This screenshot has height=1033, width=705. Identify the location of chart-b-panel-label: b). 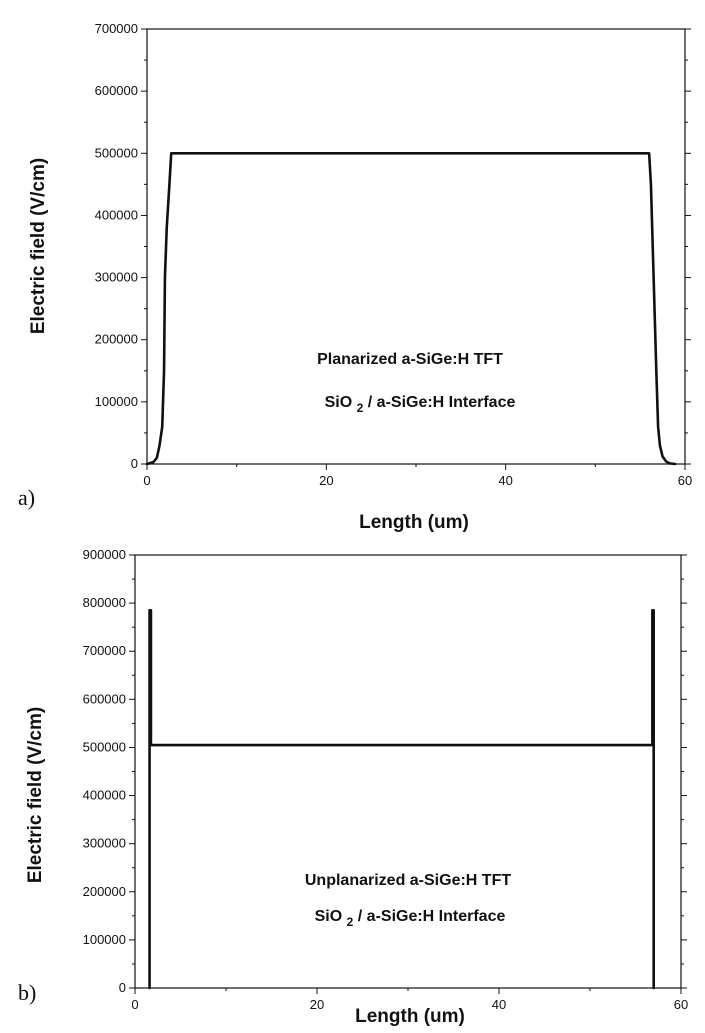
(27, 992).